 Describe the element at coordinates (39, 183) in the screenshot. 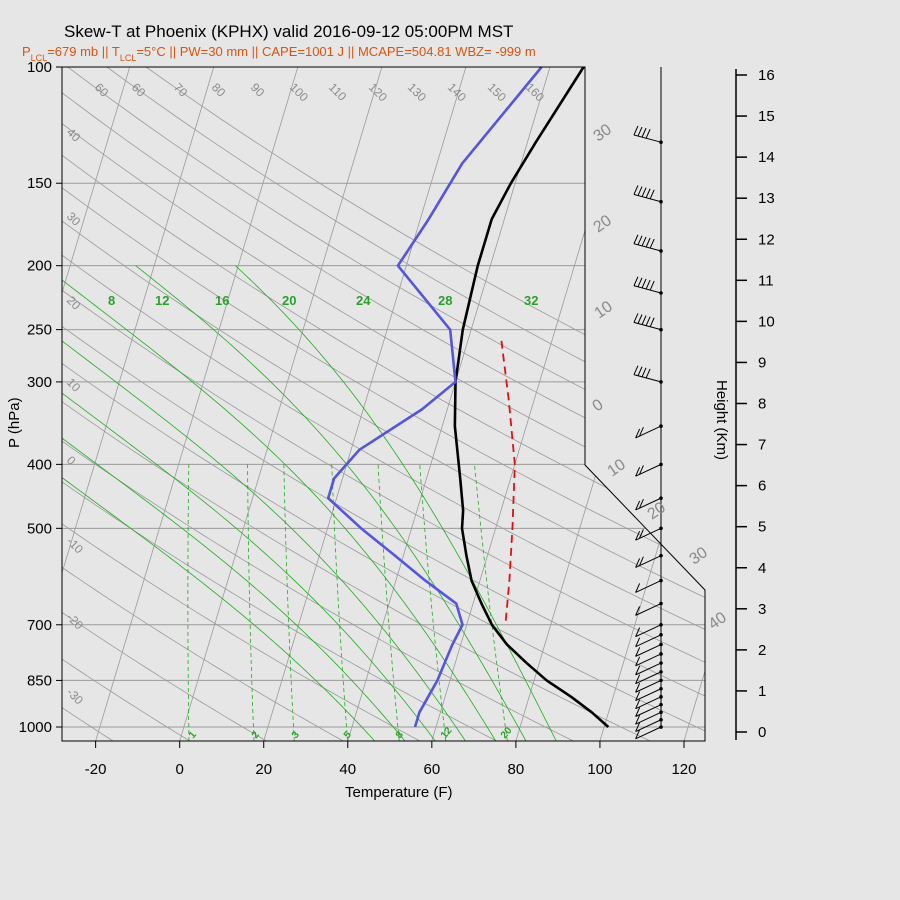

I see `p-tick-label: 150` at that location.